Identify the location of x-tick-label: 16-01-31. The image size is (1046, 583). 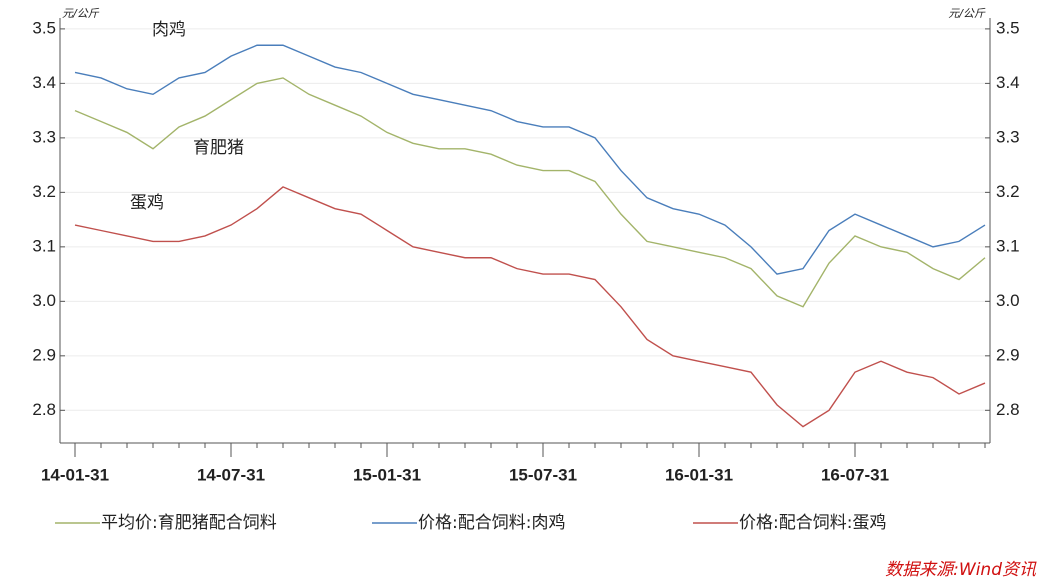
(699, 474).